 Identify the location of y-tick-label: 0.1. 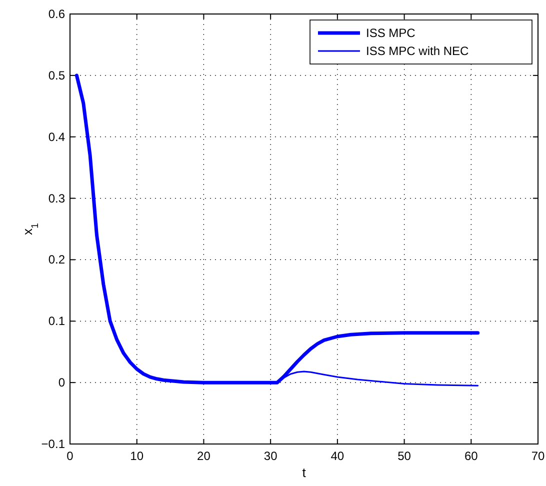
(57, 321).